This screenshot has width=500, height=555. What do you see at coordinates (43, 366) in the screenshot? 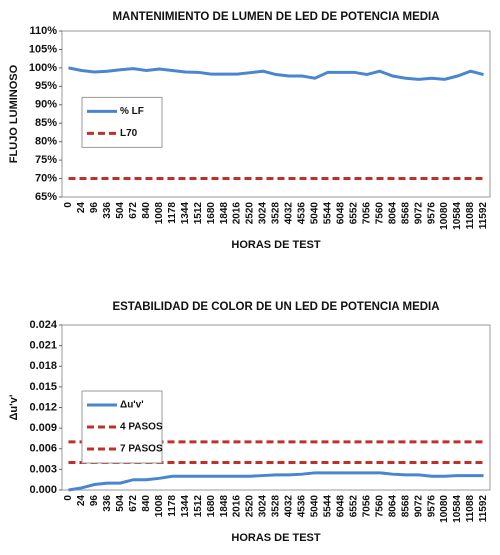
I see `y-tick-label: 0.018` at bounding box center [43, 366].